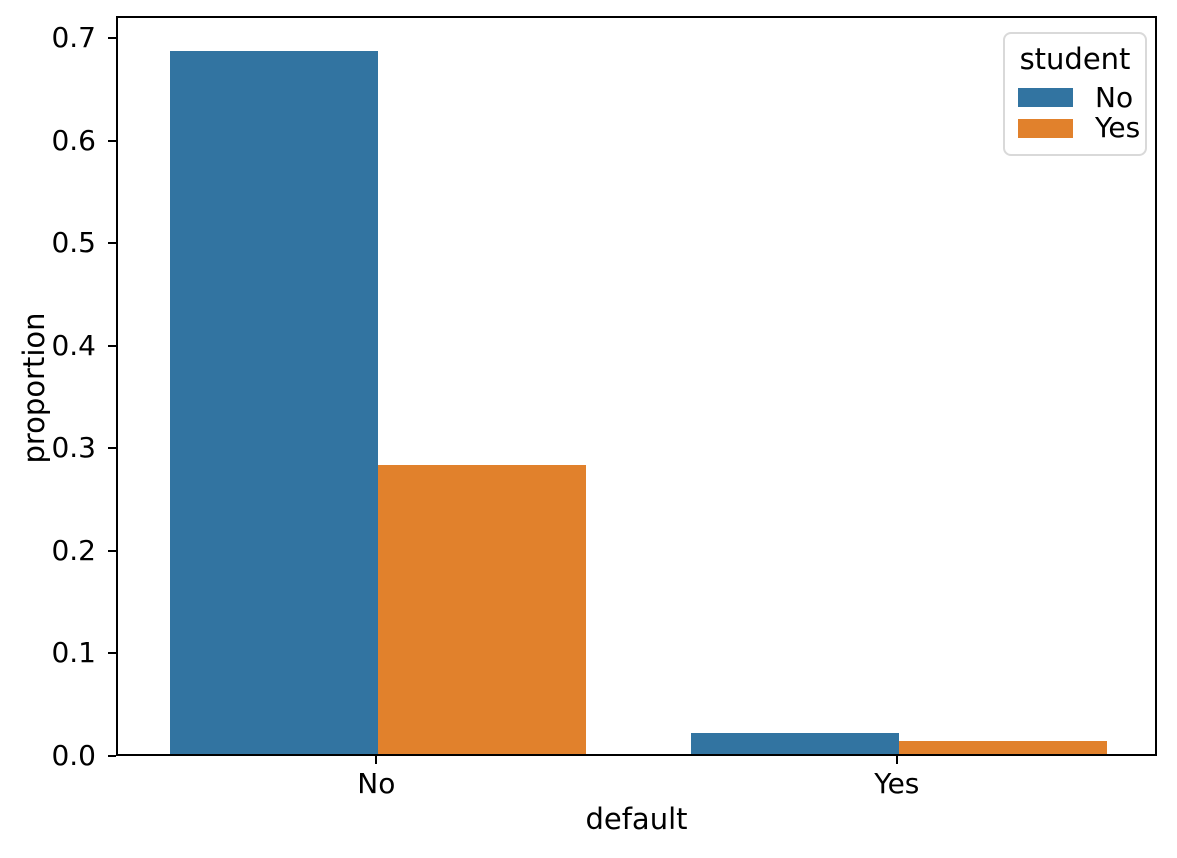 This screenshot has width=1177, height=858. I want to click on y-tick-label: 0.0, so click(73, 755).